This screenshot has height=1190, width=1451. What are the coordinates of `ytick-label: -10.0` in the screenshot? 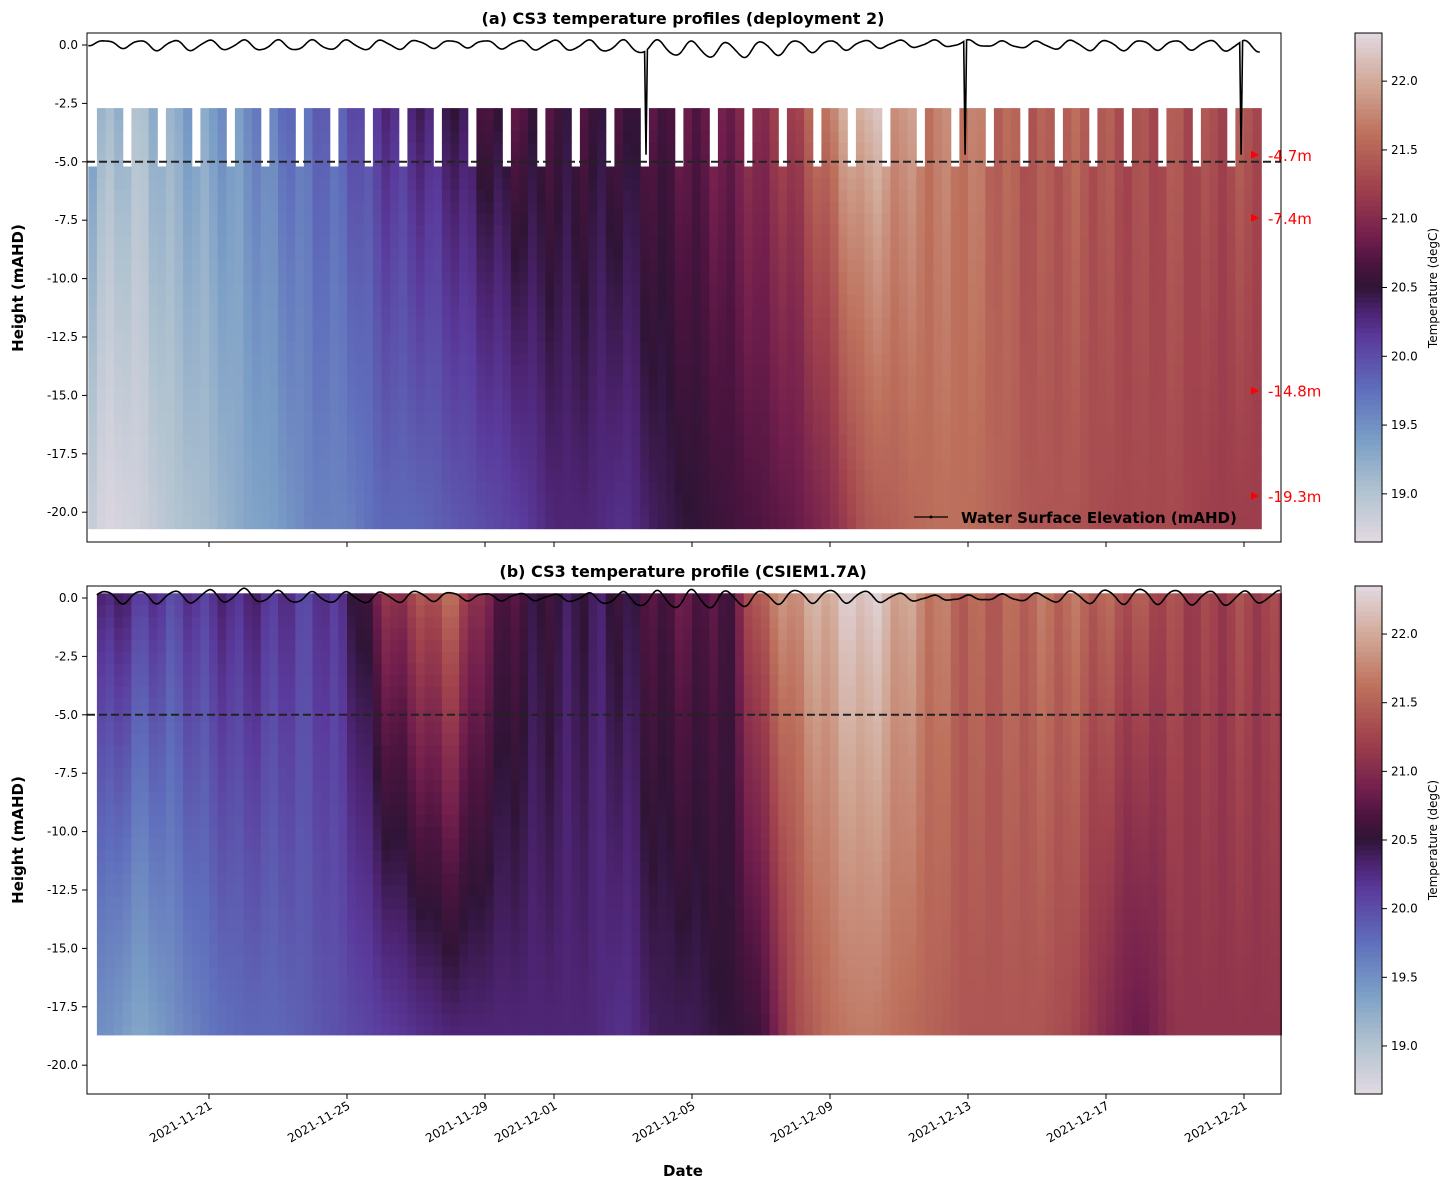 It's located at (62, 279).